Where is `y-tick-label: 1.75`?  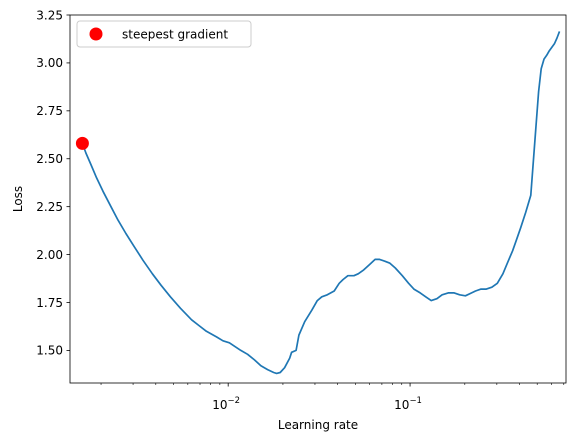
y-tick-label: 1.75 is located at coordinates (49, 303).